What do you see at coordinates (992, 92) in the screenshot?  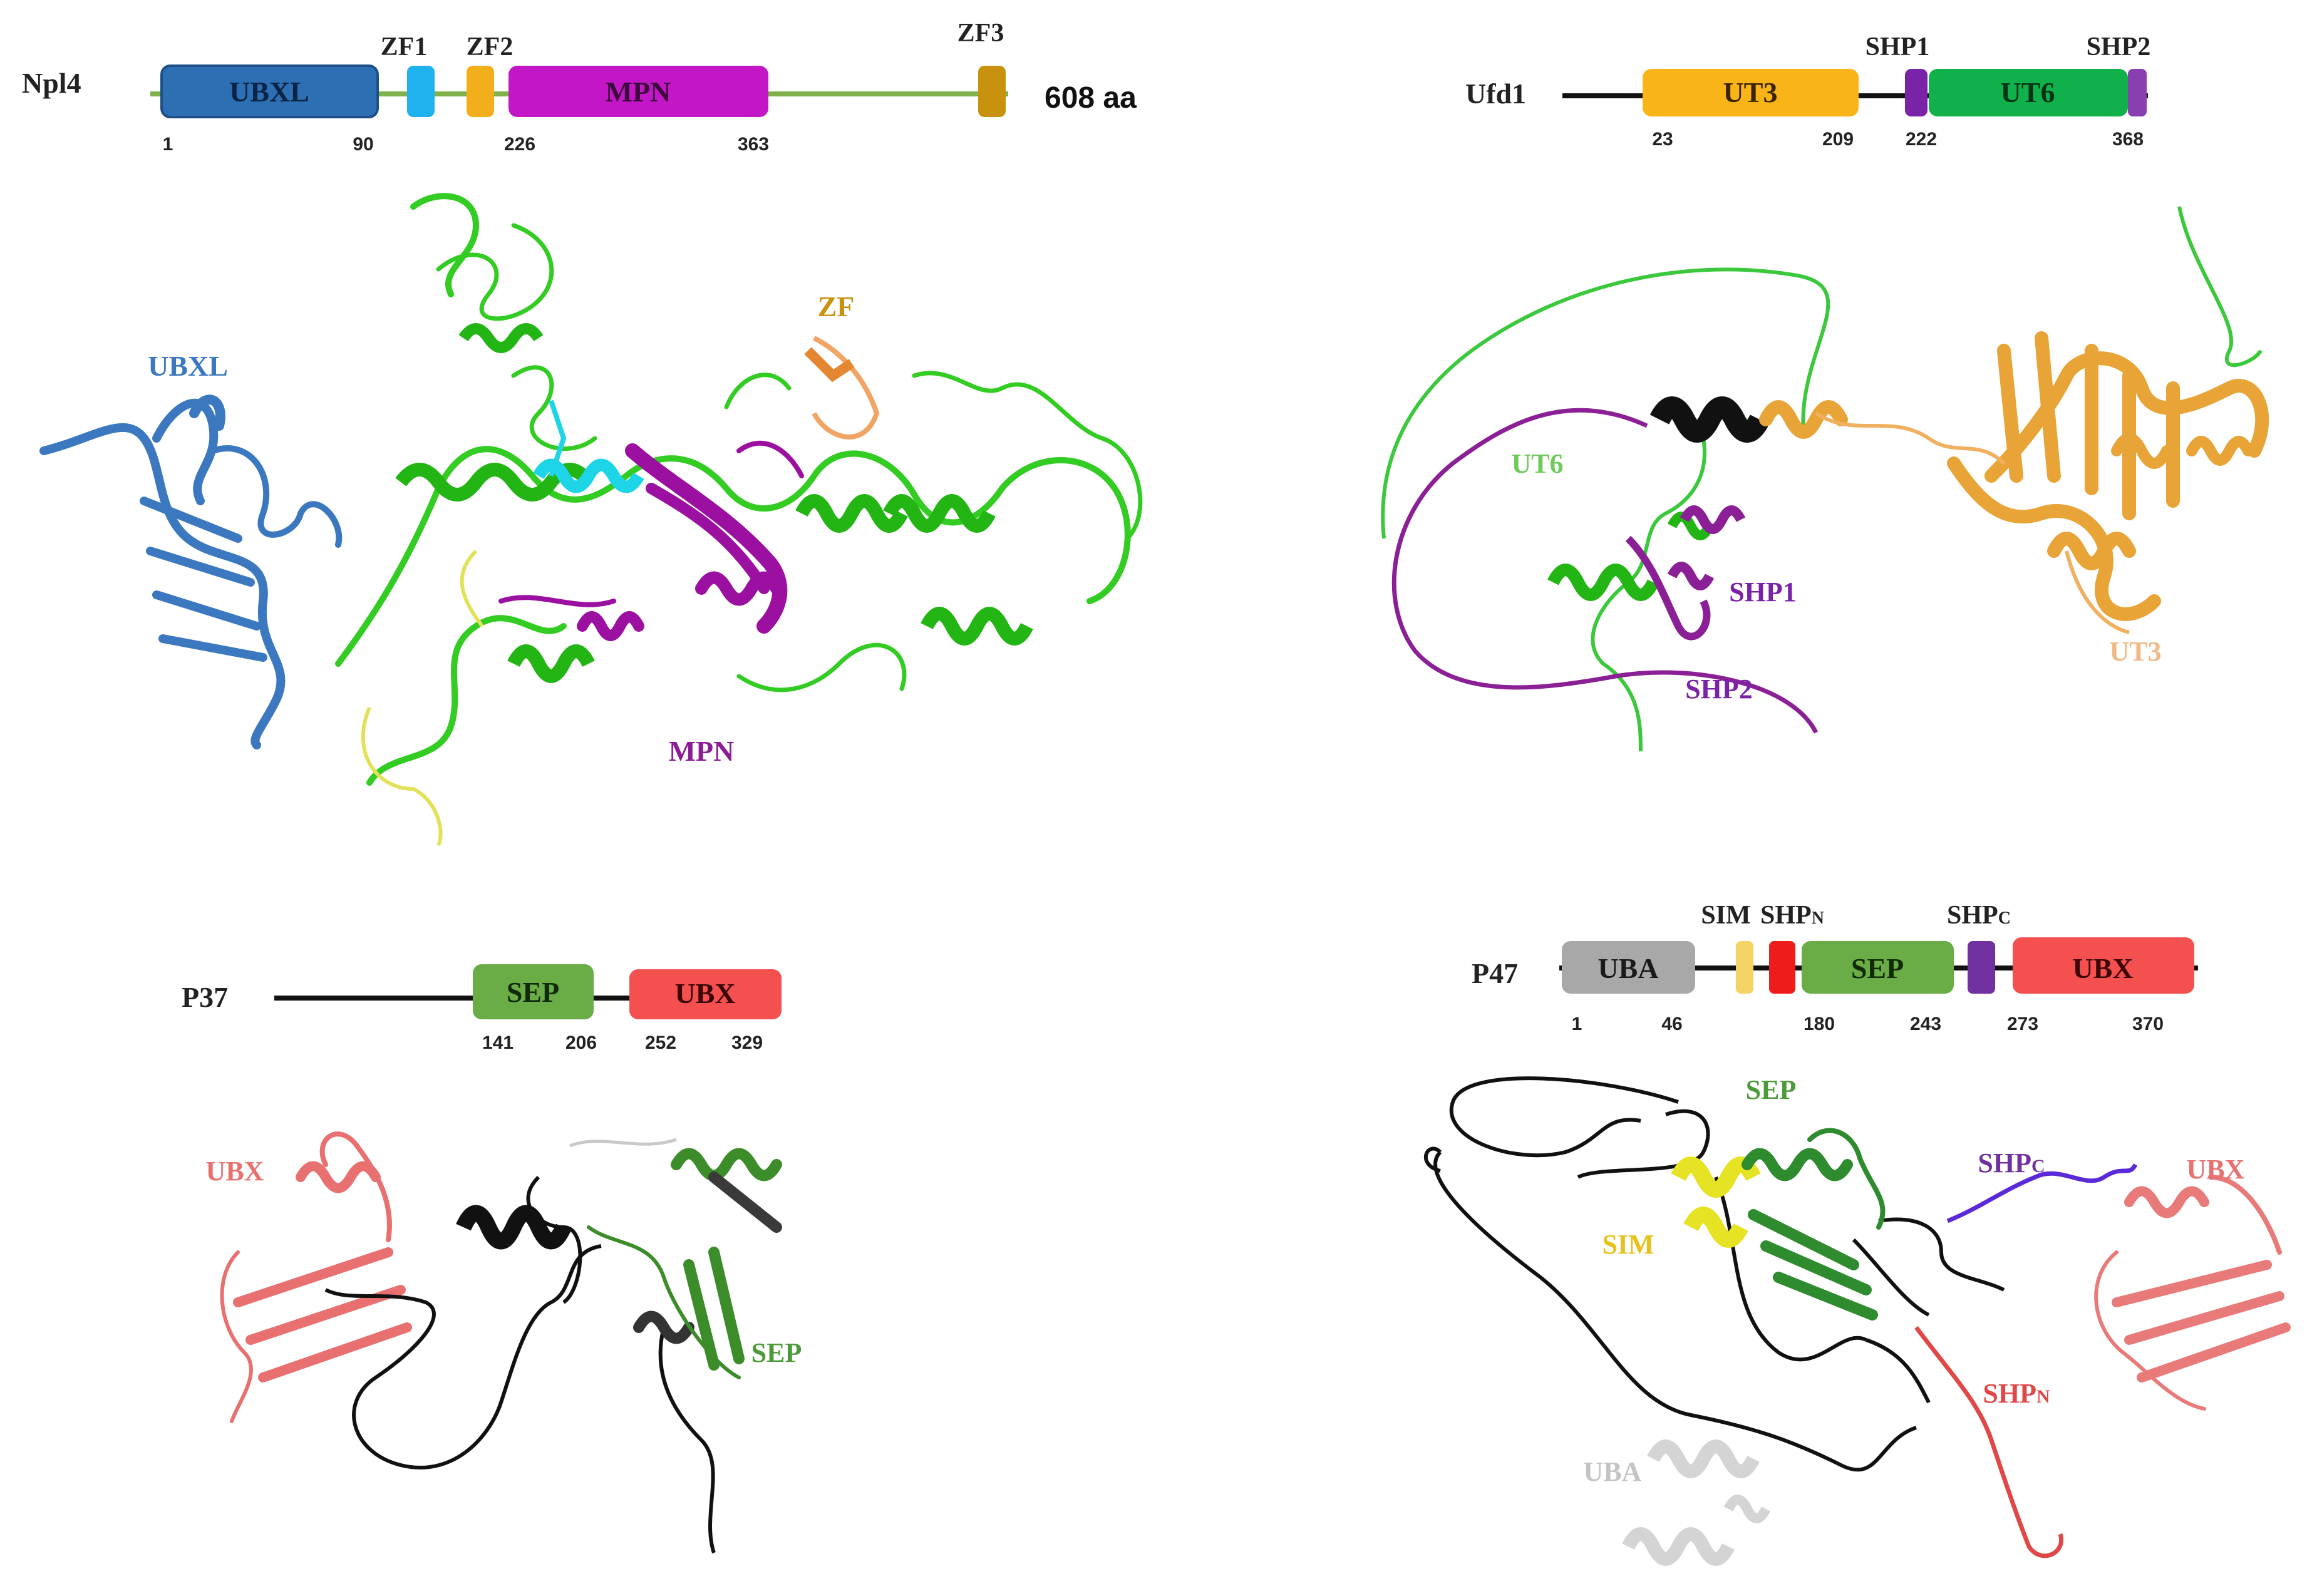 I see `npl4-zf3-domain` at bounding box center [992, 92].